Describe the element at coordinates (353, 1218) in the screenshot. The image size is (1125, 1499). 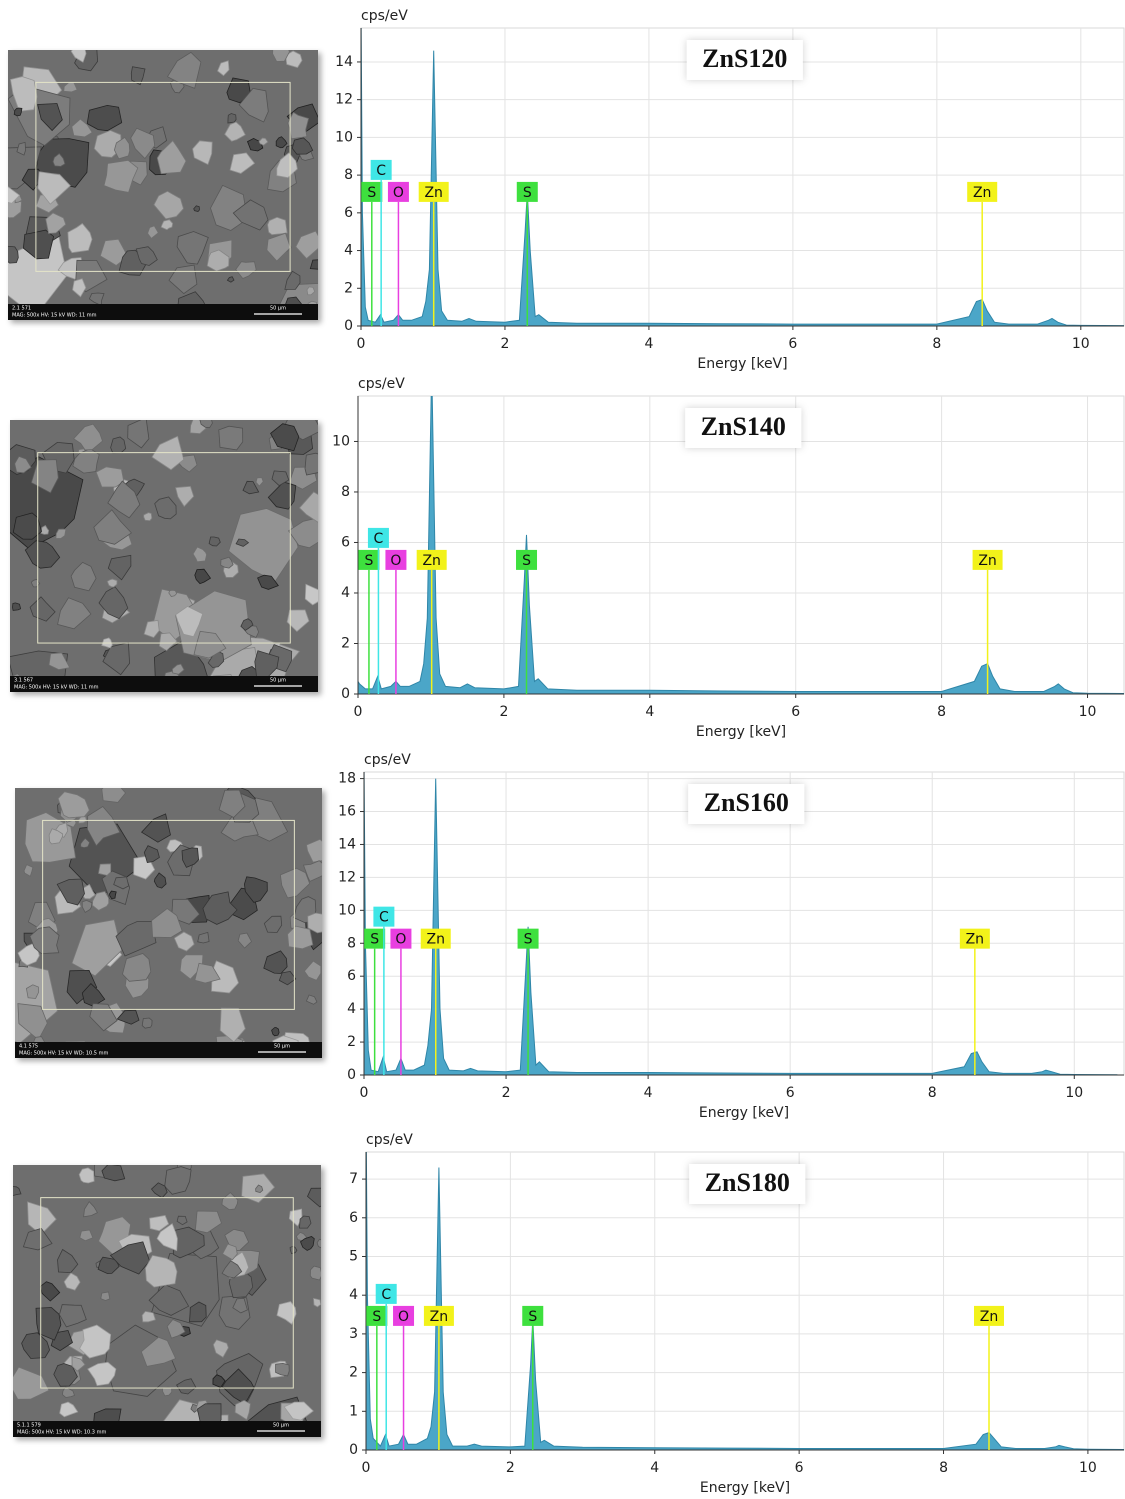
I see `y-tick-label: 6` at that location.